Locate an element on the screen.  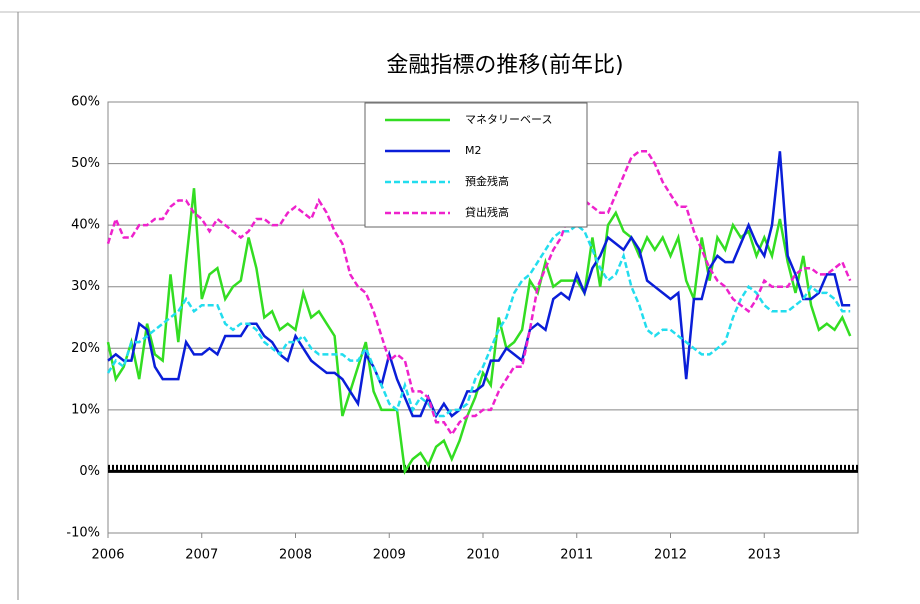
x-tick-label: 2006 is located at coordinates (107, 555).